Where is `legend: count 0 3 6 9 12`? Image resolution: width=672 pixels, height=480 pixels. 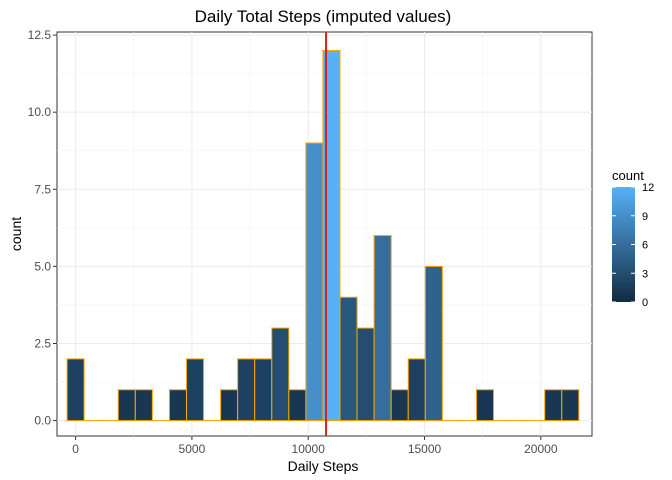
legend: count 0 3 6 9 12 is located at coordinates (633, 238).